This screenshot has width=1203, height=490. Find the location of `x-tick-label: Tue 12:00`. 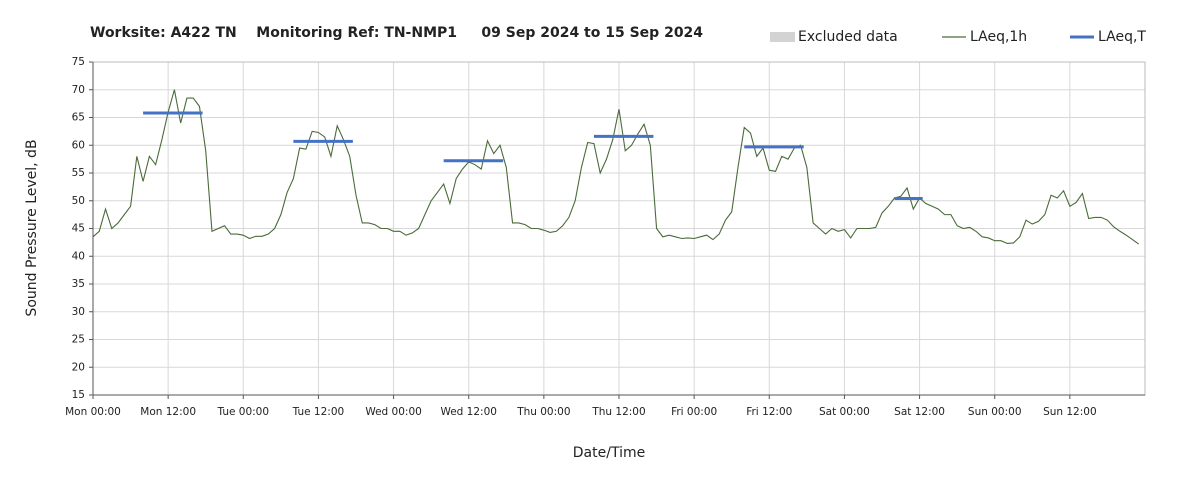

x-tick-label: Tue 12:00 is located at coordinates (318, 412).